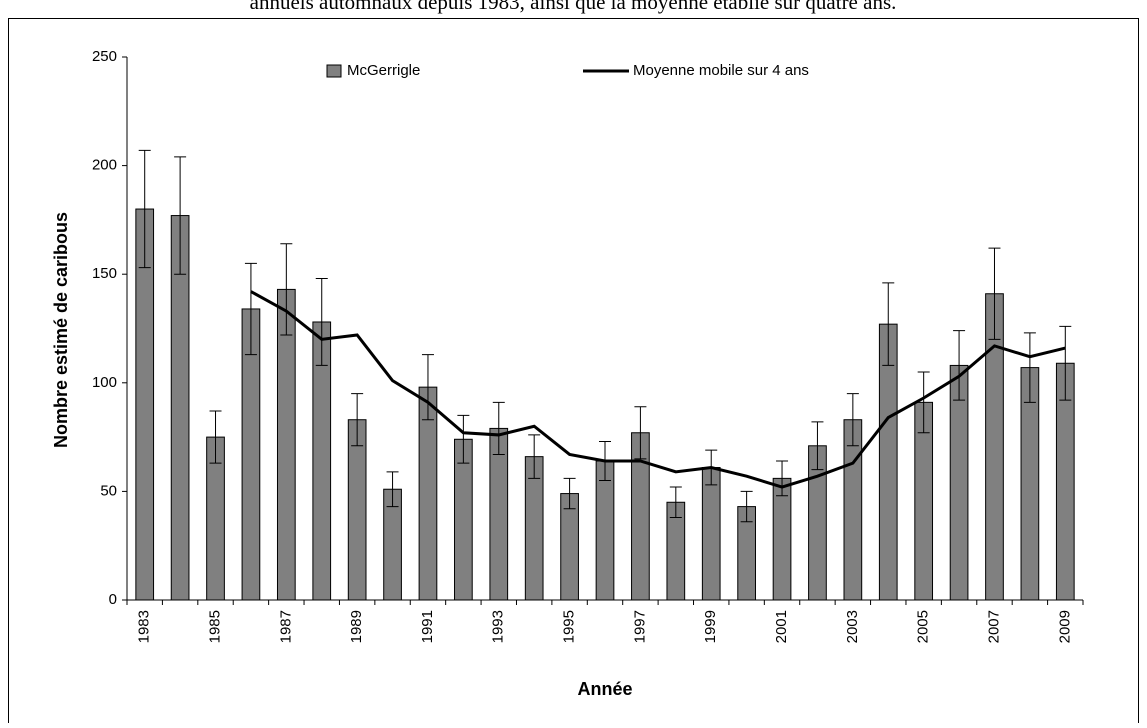 The image size is (1147, 728). Describe the element at coordinates (569, 626) in the screenshot. I see `x-tick-label: 1995` at that location.